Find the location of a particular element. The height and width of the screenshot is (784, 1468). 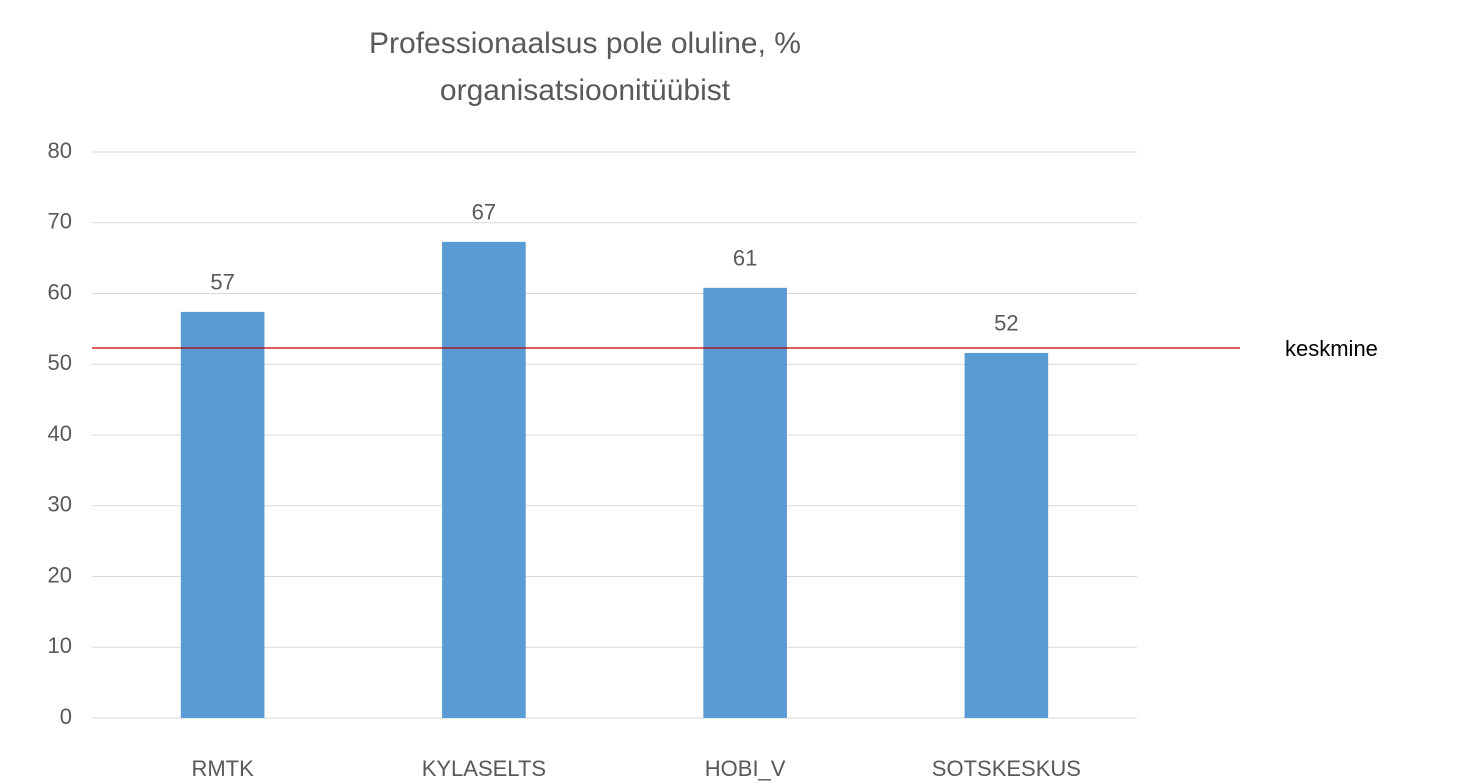

y-tick-label: 0 is located at coordinates (66, 716).